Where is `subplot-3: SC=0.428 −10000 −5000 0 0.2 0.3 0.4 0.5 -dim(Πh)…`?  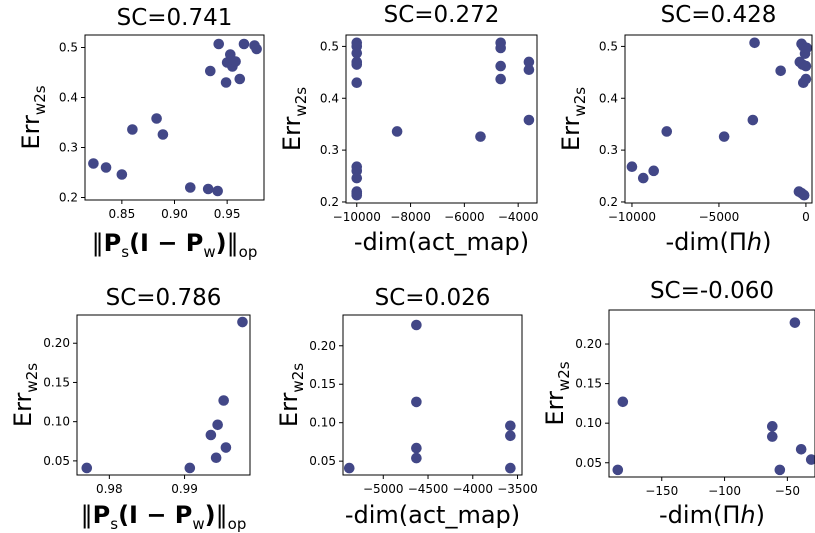
subplot-3: SC=0.428 −10000 −5000 0 0.2 0.3 0.4 0.5 -dim(Πh)… is located at coordinates (685, 129).